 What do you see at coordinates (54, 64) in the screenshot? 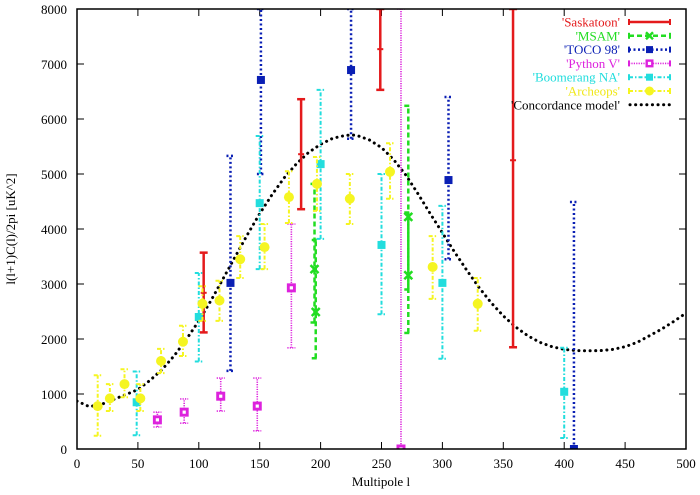
I see `y-tick-label: 7000` at bounding box center [54, 64].